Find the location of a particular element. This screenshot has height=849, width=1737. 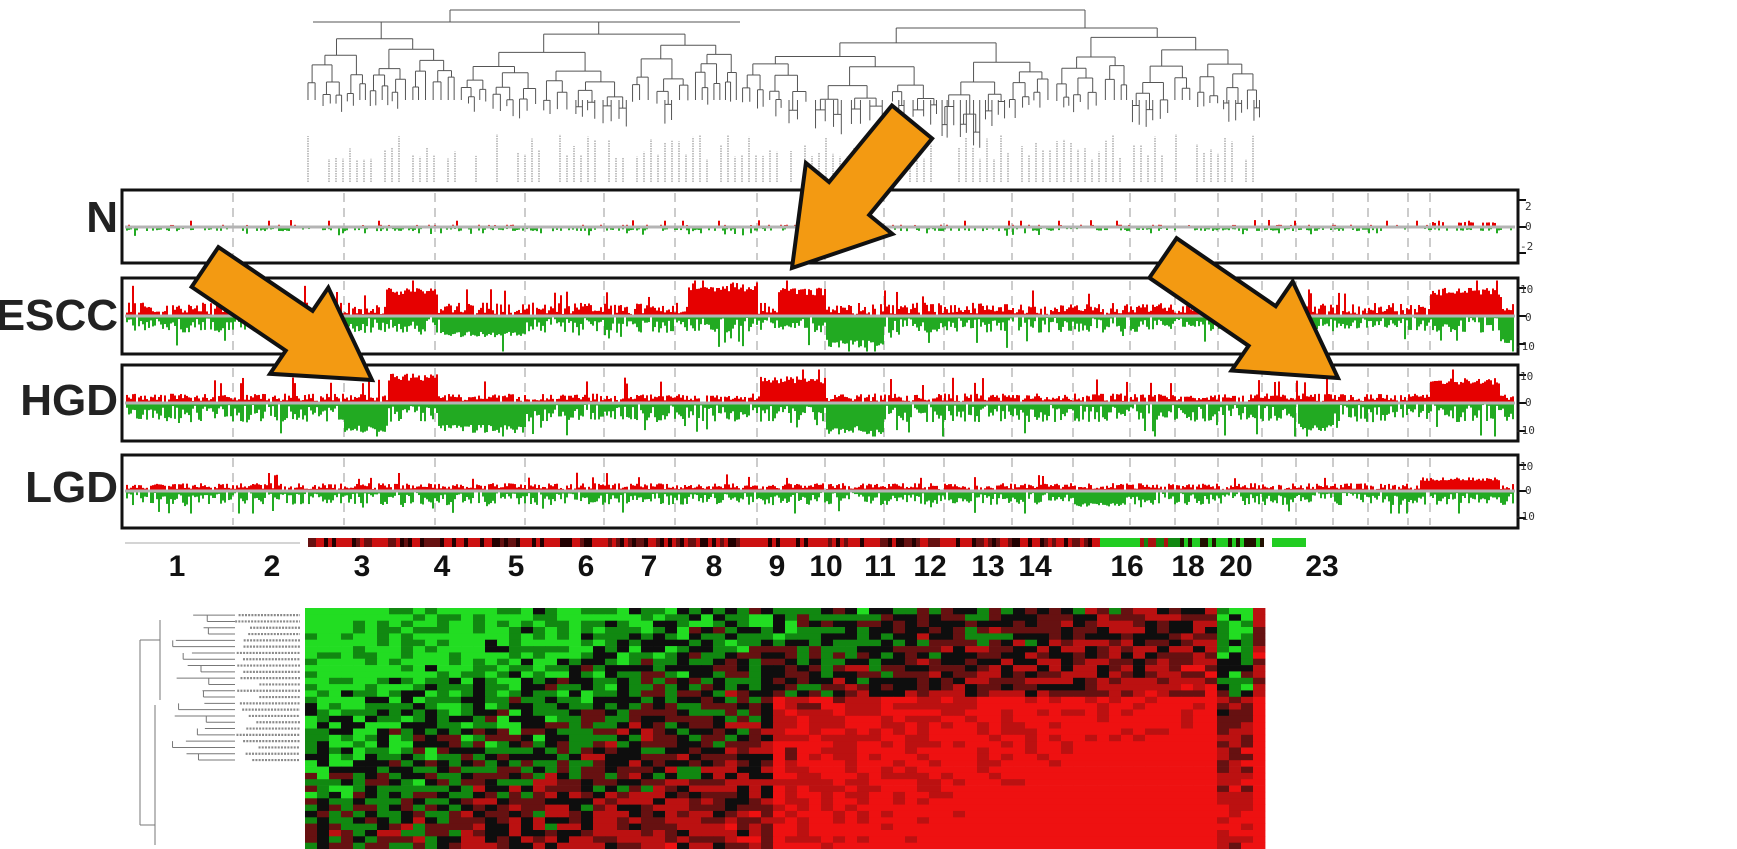

axis-tick-lgd-bot: -10 is located at coordinates (1525, 516).